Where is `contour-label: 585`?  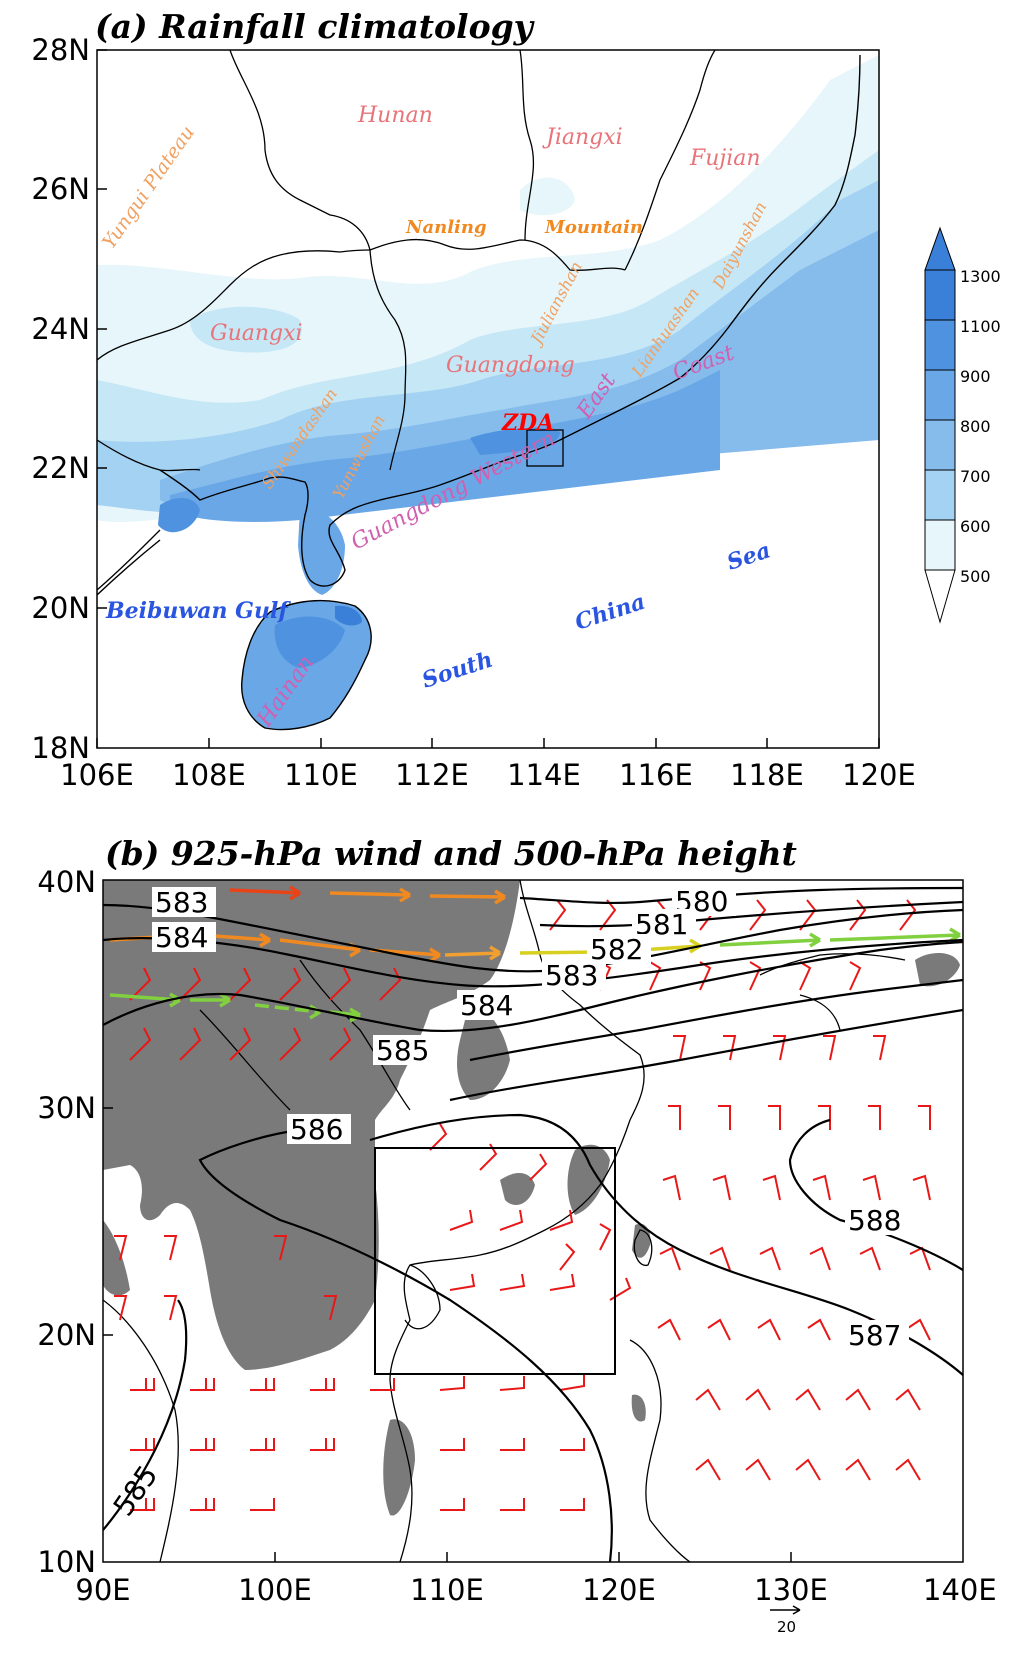 contour-label: 585 is located at coordinates (402, 1050).